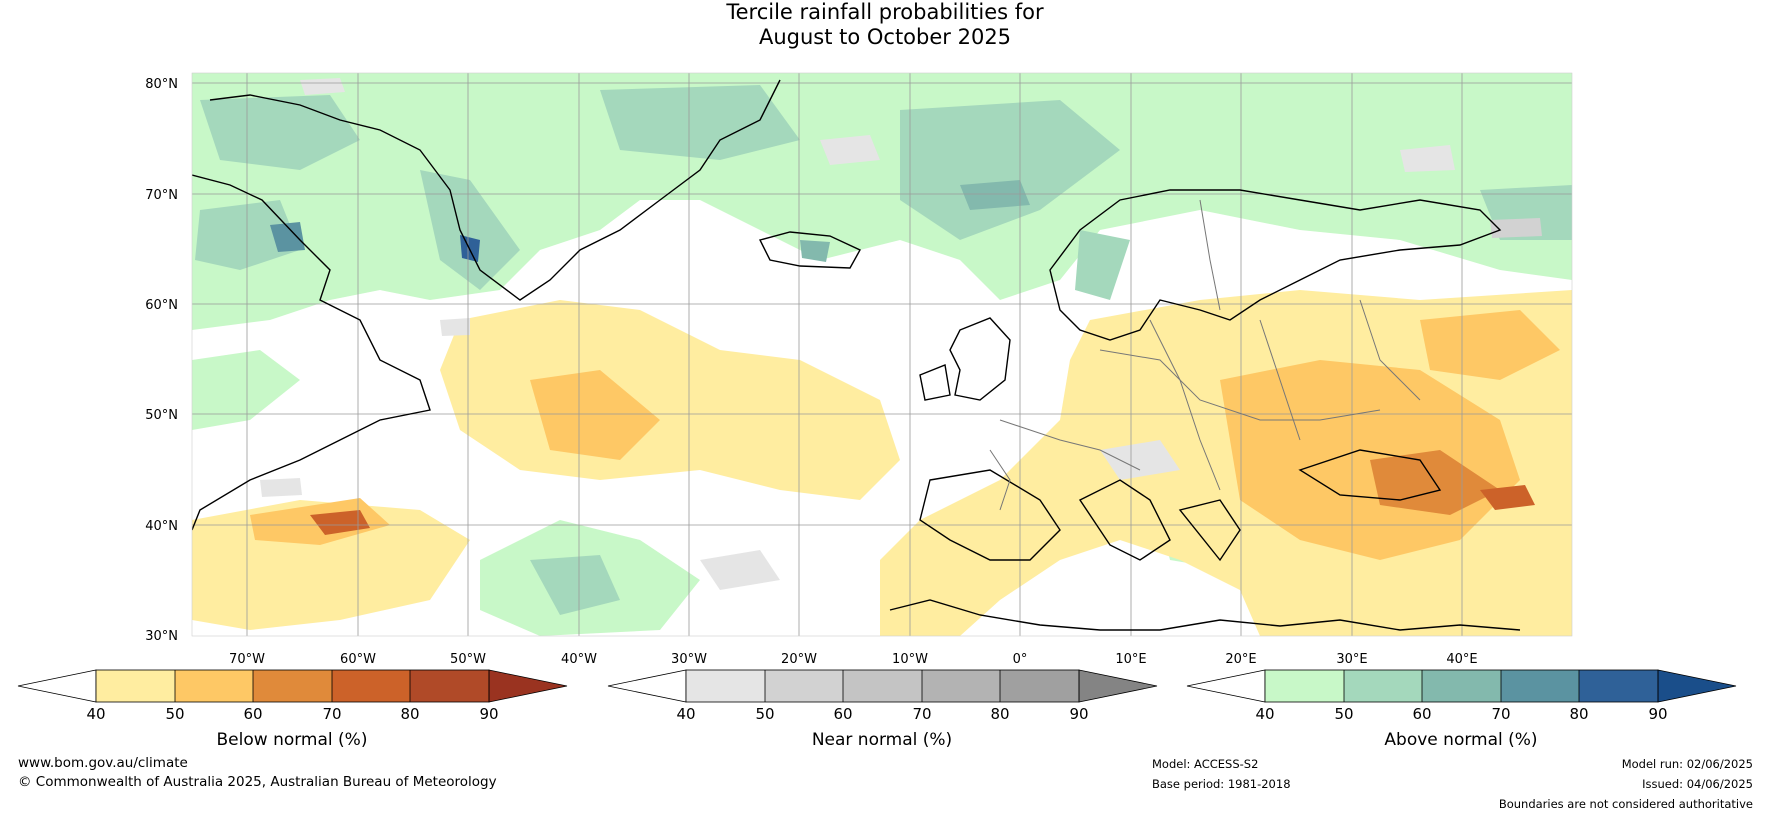 The width and height of the screenshot is (1770, 816). What do you see at coordinates (1461, 659) in the screenshot?
I see `lon-label: 40°E` at bounding box center [1461, 659].